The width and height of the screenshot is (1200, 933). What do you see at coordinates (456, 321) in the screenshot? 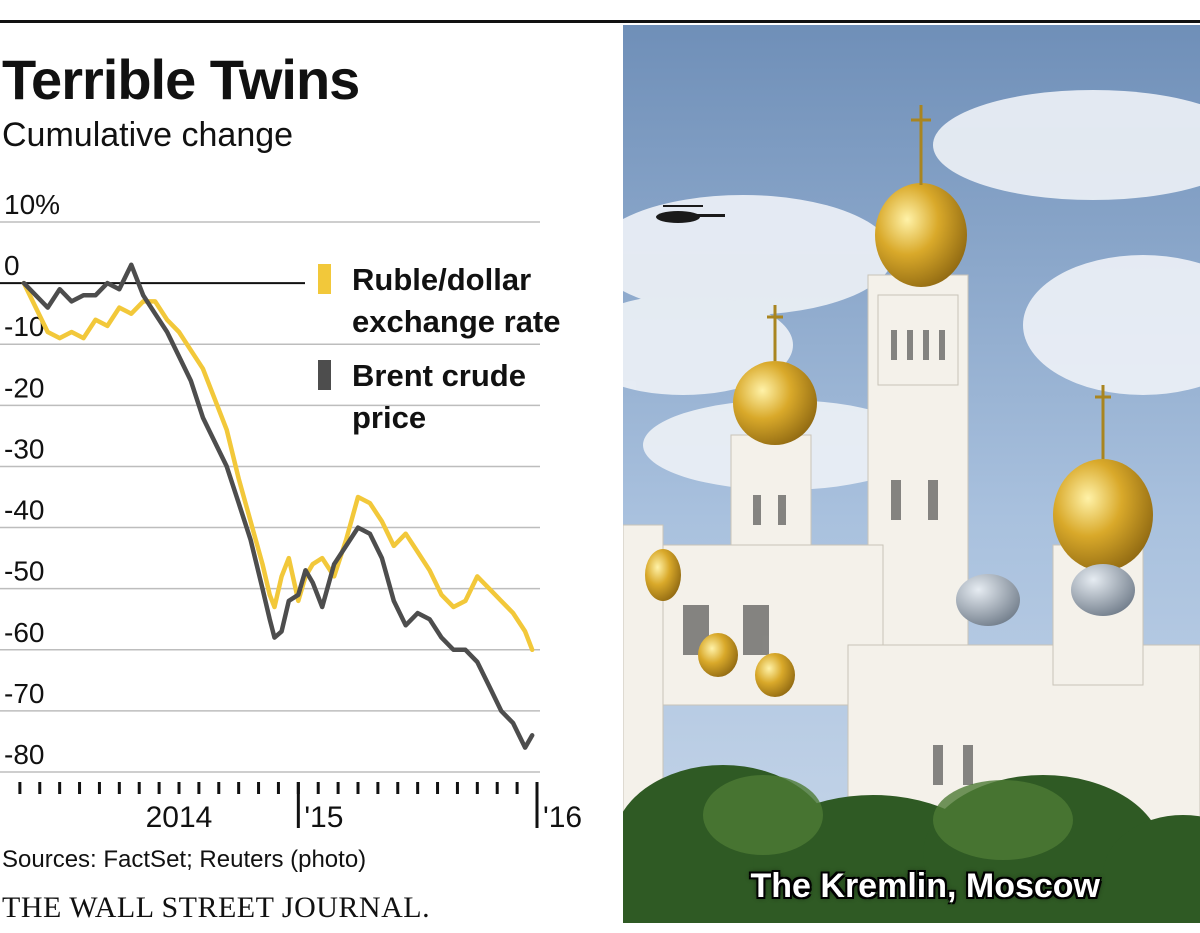
I see `legend-label: exchange rate` at bounding box center [456, 321].